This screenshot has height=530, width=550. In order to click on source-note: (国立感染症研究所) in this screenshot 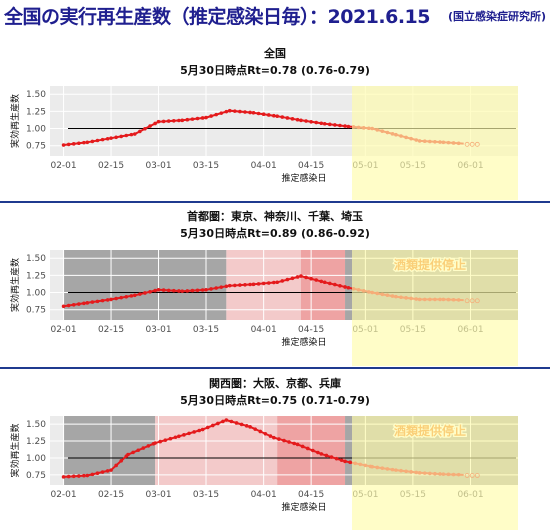, I will do `click(496, 16)`.